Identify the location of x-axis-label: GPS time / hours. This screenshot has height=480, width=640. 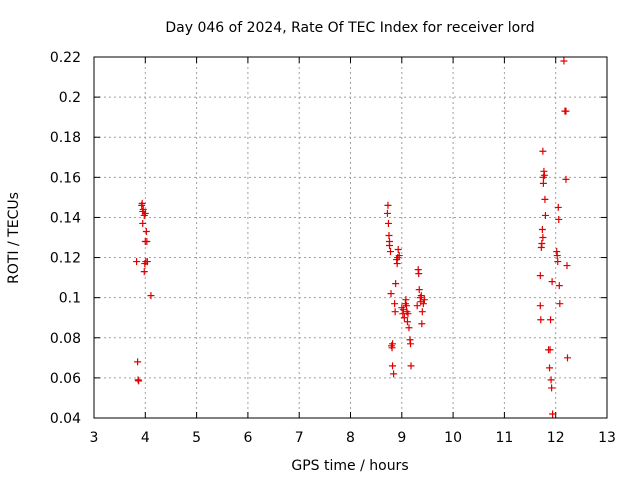
(349, 466).